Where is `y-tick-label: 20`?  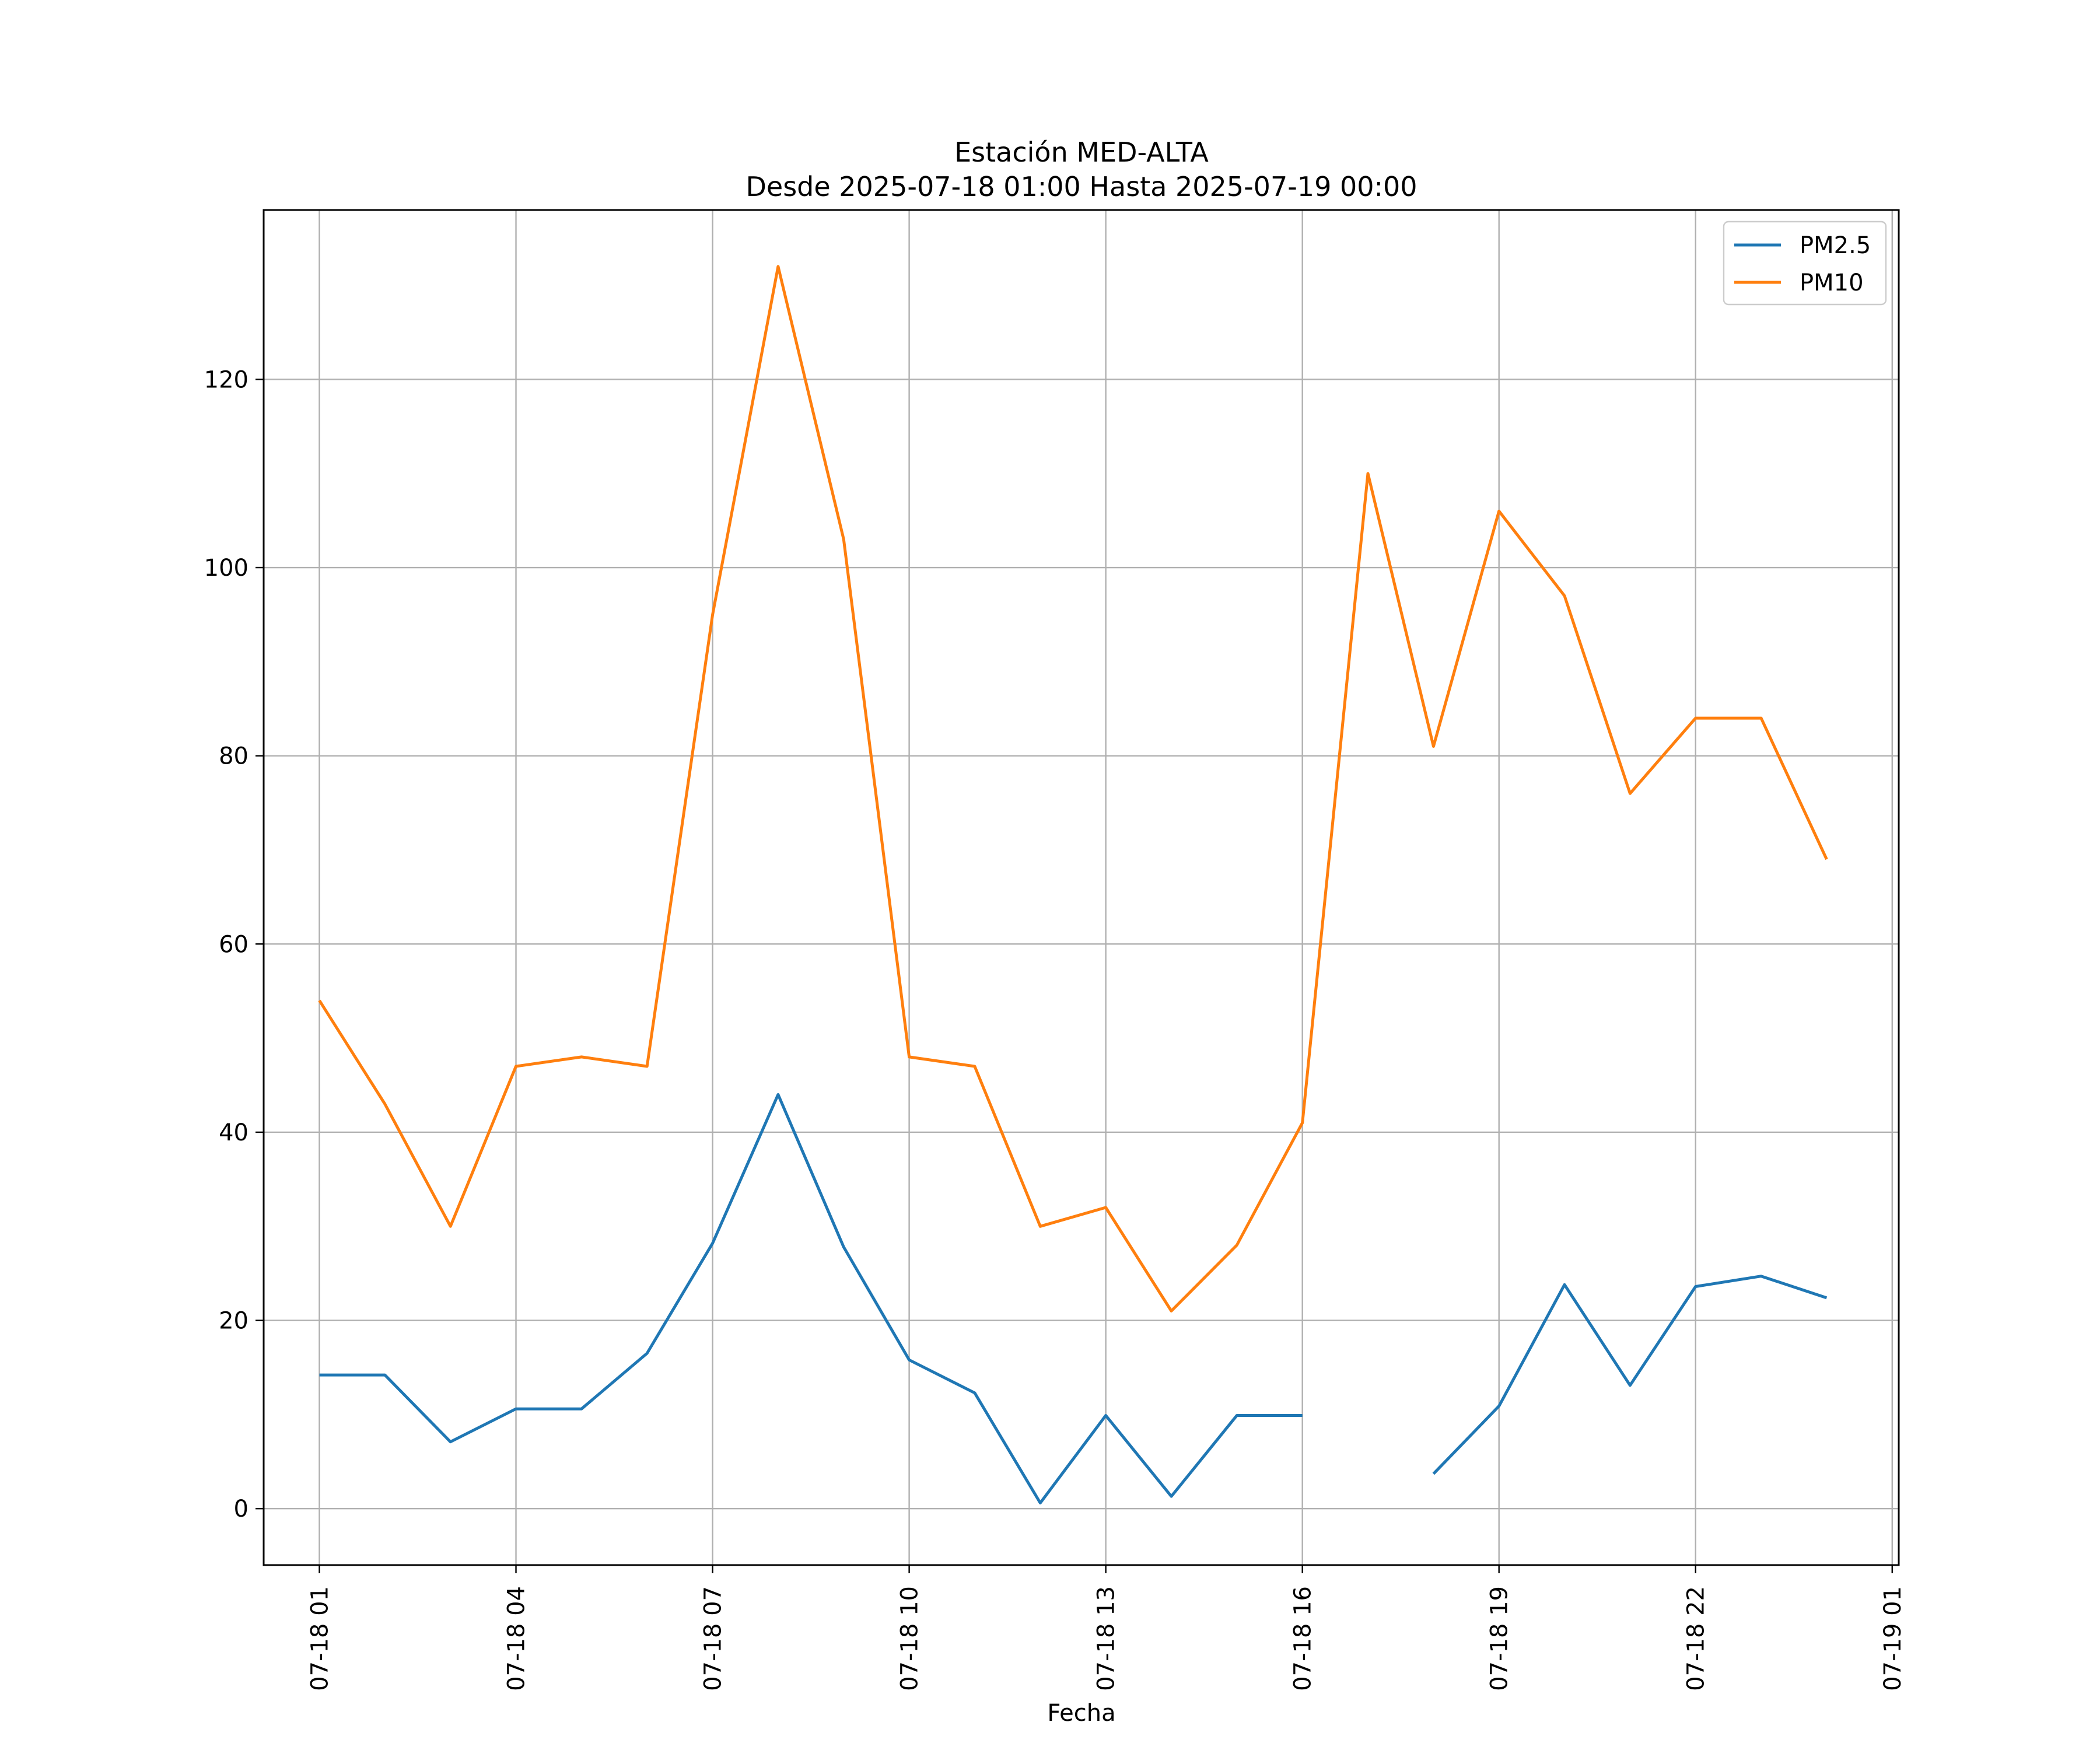 y-tick-label: 20 is located at coordinates (234, 1321).